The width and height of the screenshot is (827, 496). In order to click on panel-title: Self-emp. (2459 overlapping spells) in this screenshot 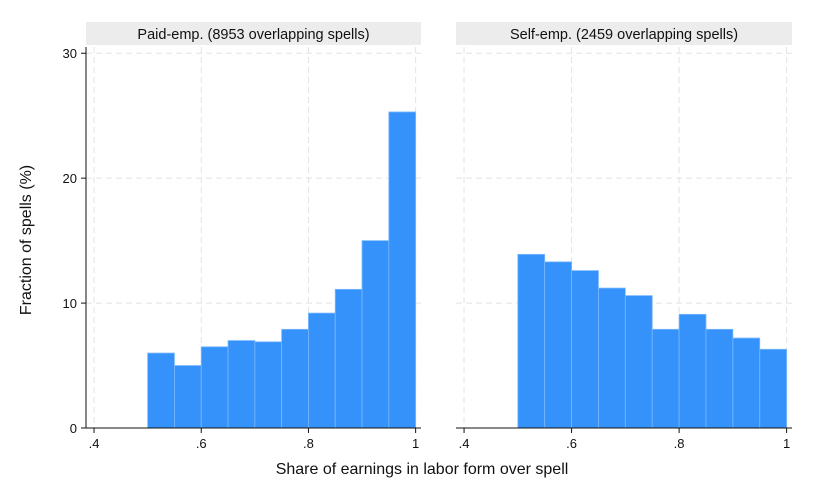, I will do `click(624, 35)`.